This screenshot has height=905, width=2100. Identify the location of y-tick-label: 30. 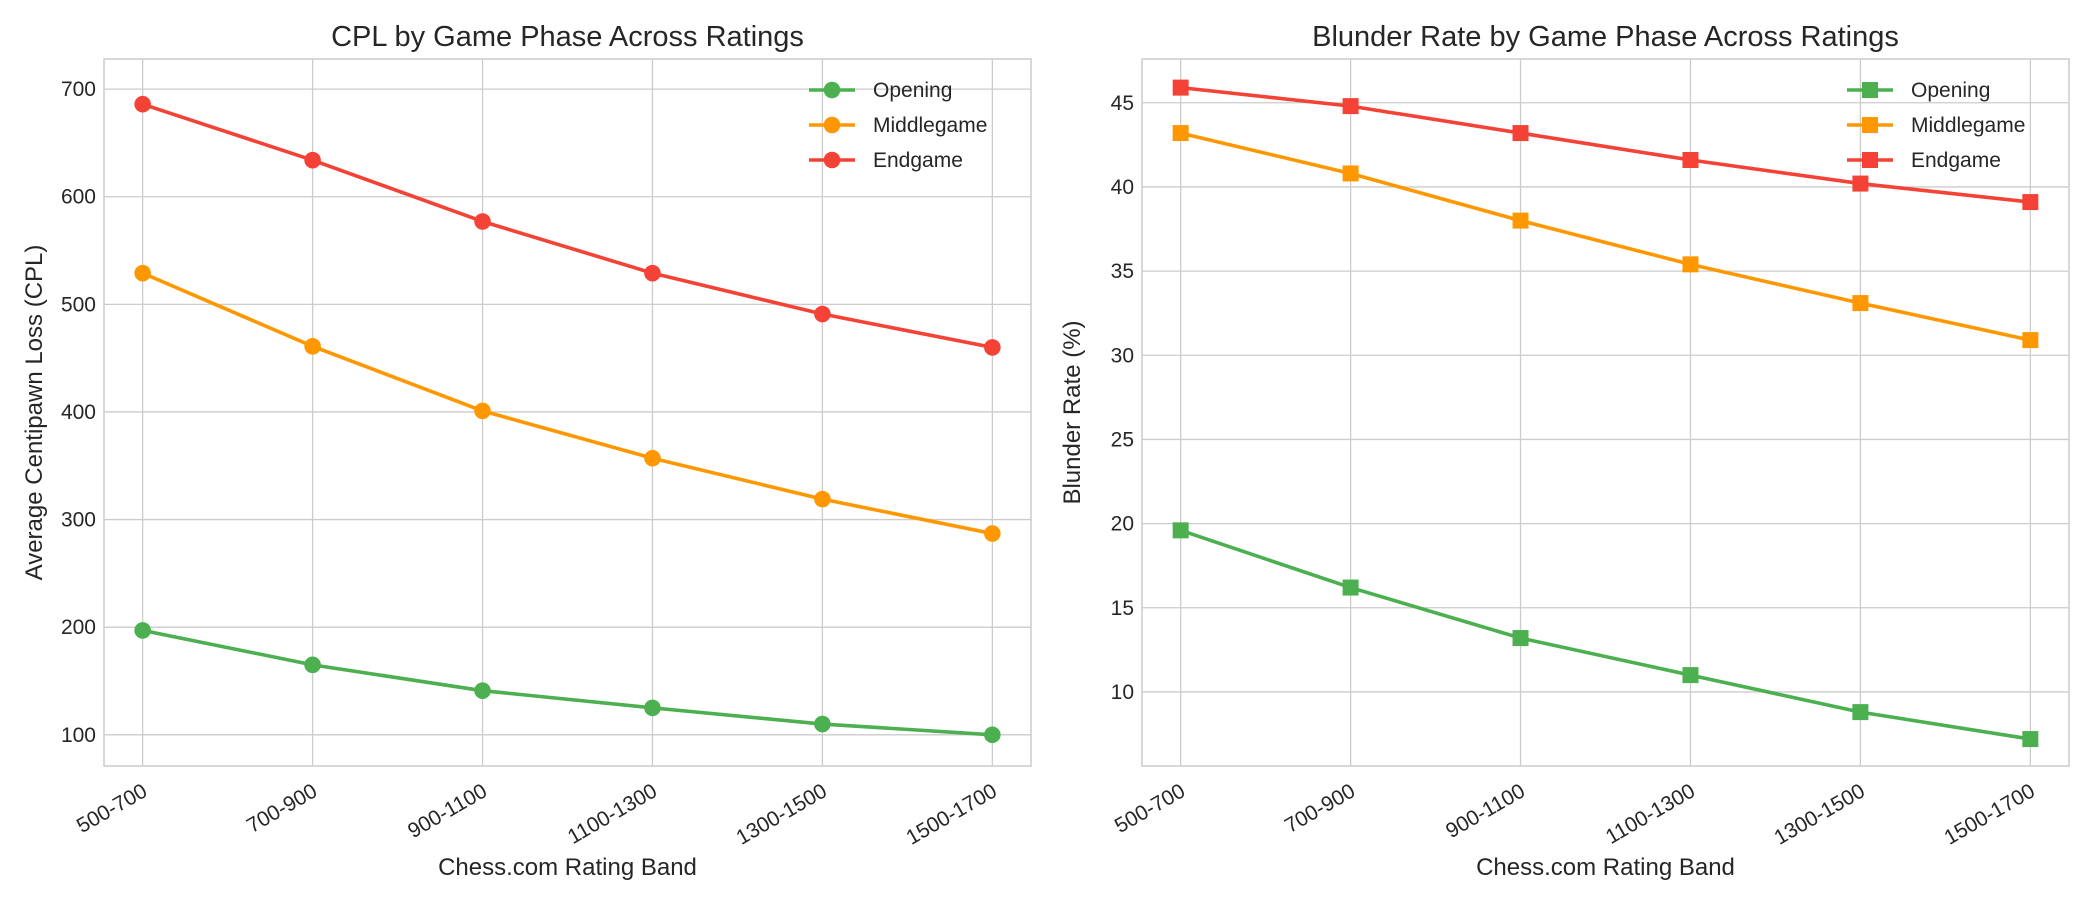
(1122, 355).